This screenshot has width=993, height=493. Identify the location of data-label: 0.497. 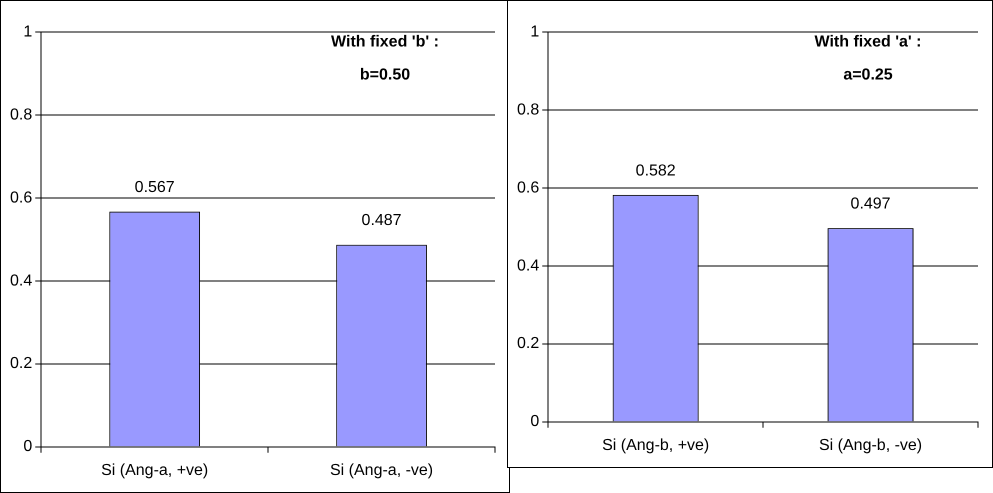
(870, 203).